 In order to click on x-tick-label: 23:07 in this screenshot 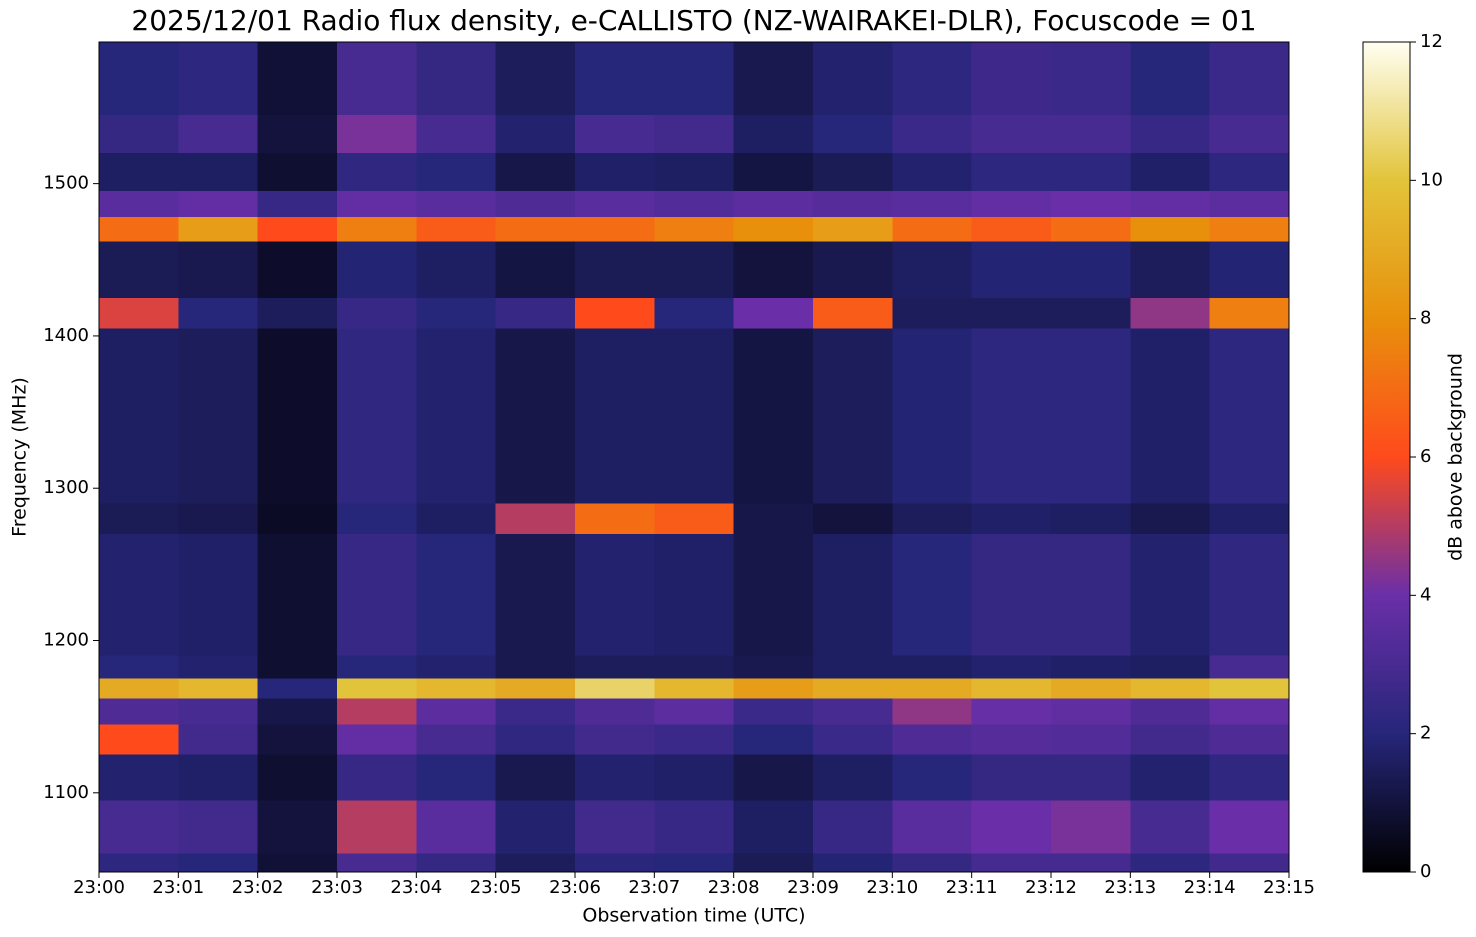, I will do `click(654, 887)`.